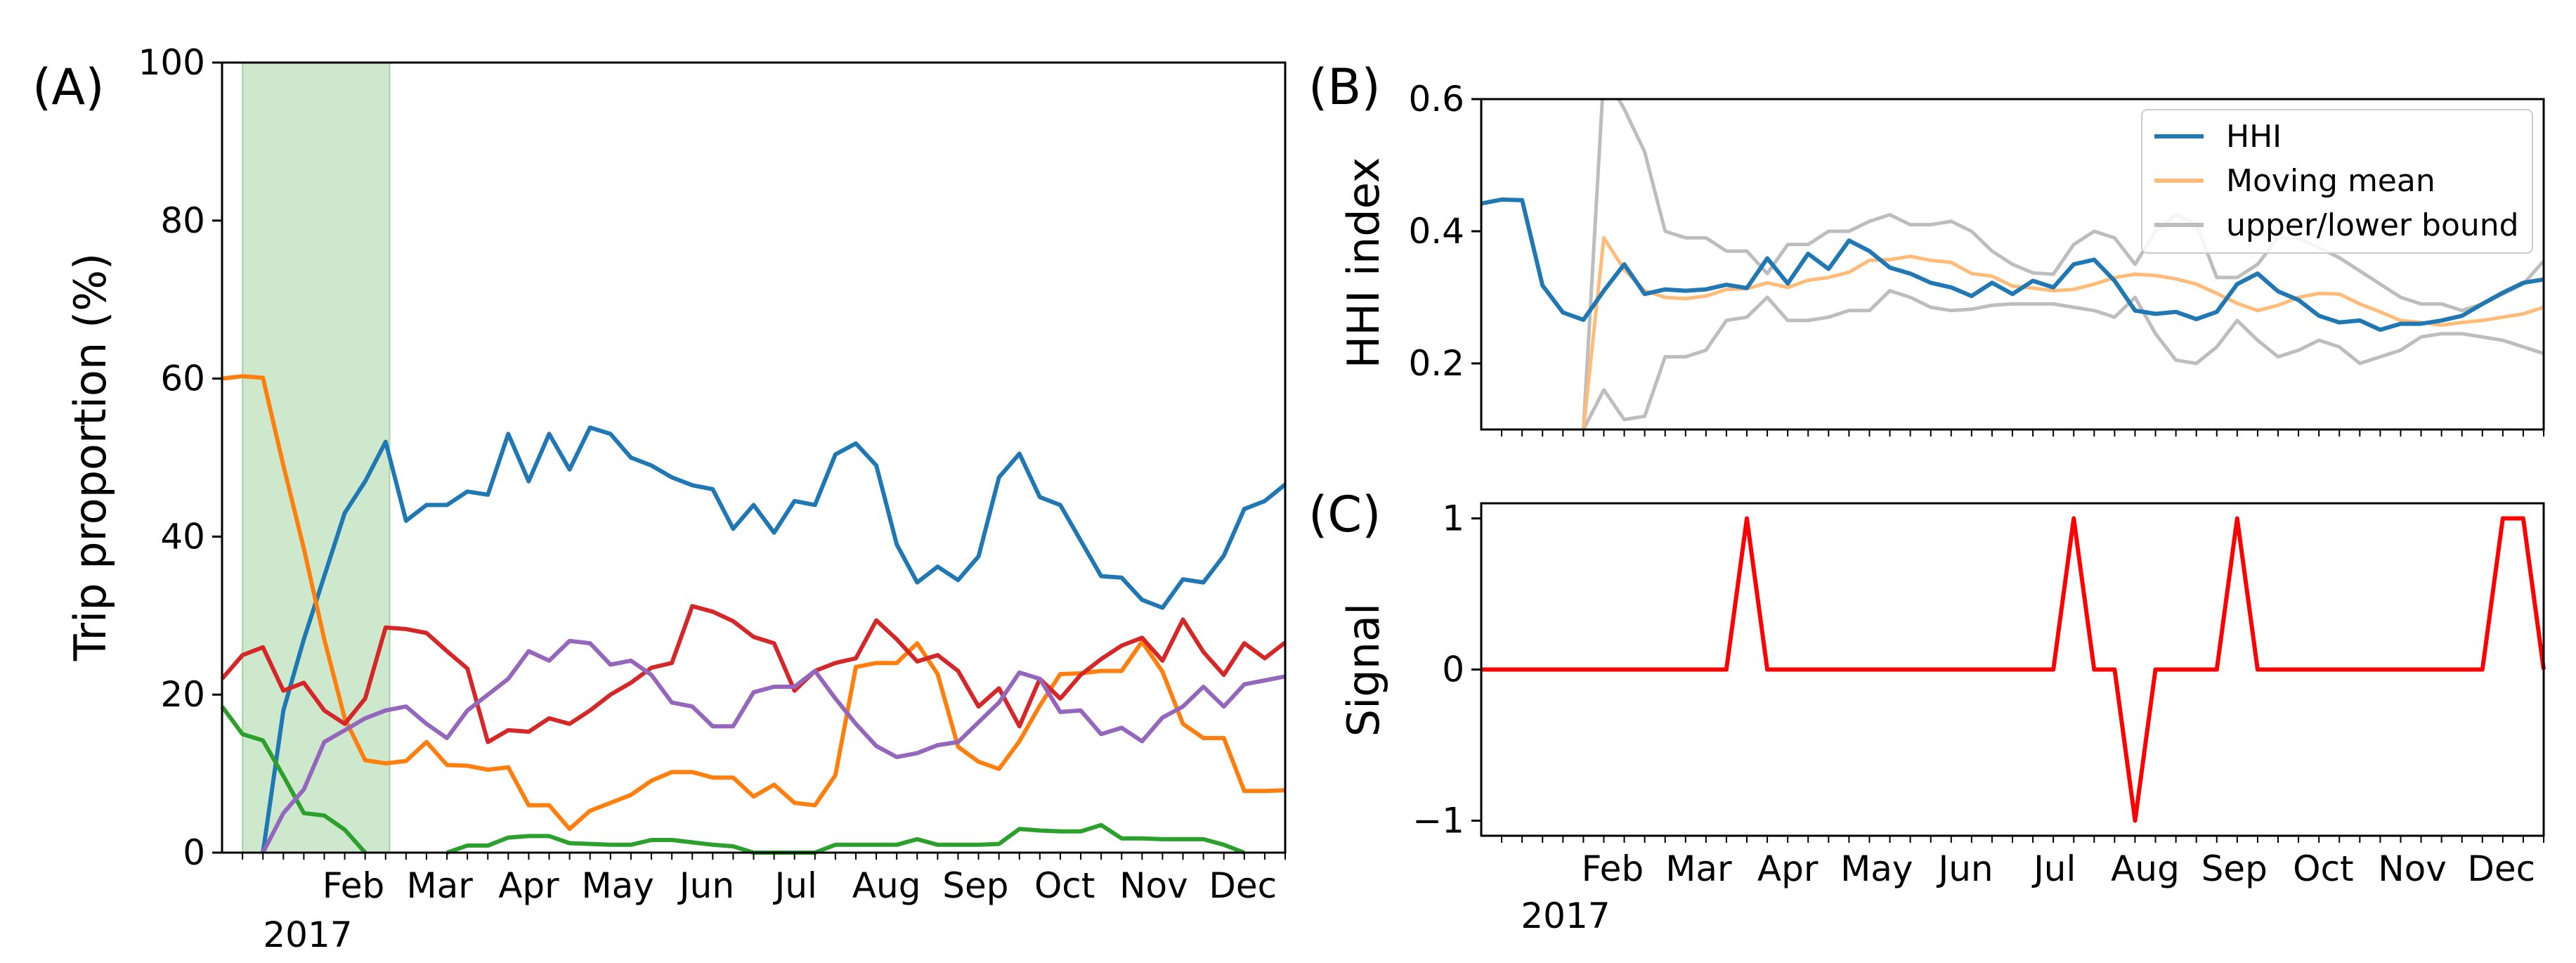  Describe the element at coordinates (764, 880) in the screenshot. I see `panel-a-x-ticks: Feb Mar Apr May Jun Jul Aug Sep Oct Nov Dec` at that location.